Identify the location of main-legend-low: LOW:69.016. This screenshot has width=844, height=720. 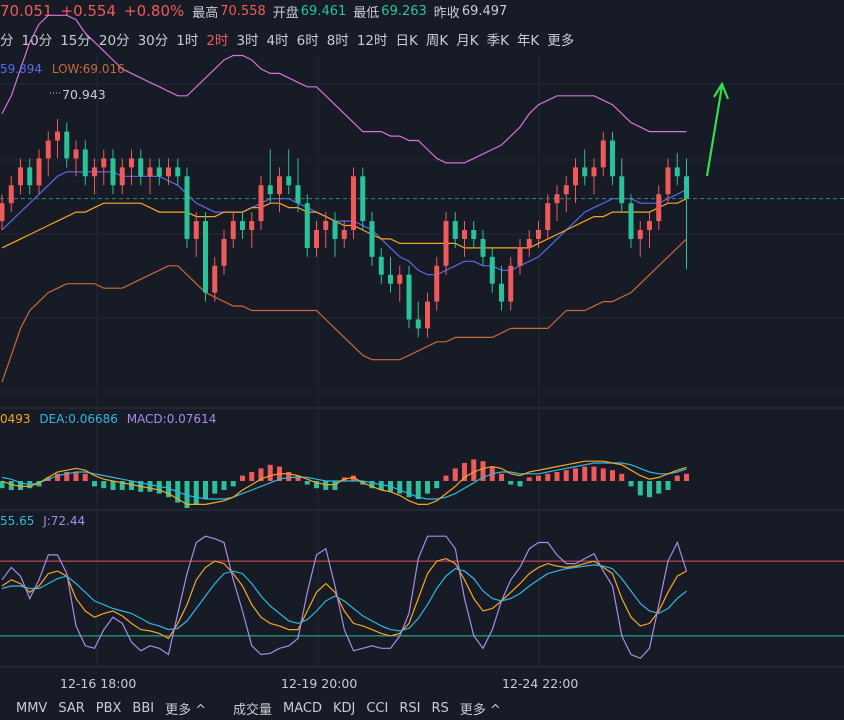
(88, 69).